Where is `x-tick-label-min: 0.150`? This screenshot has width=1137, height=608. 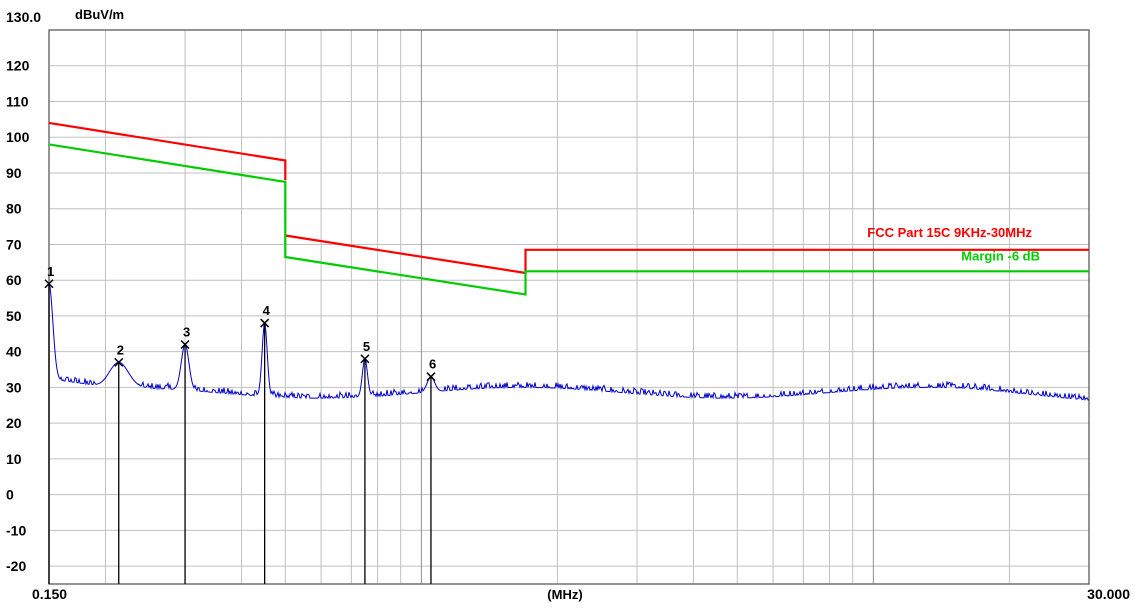 x-tick-label-min: 0.150 is located at coordinates (49, 594).